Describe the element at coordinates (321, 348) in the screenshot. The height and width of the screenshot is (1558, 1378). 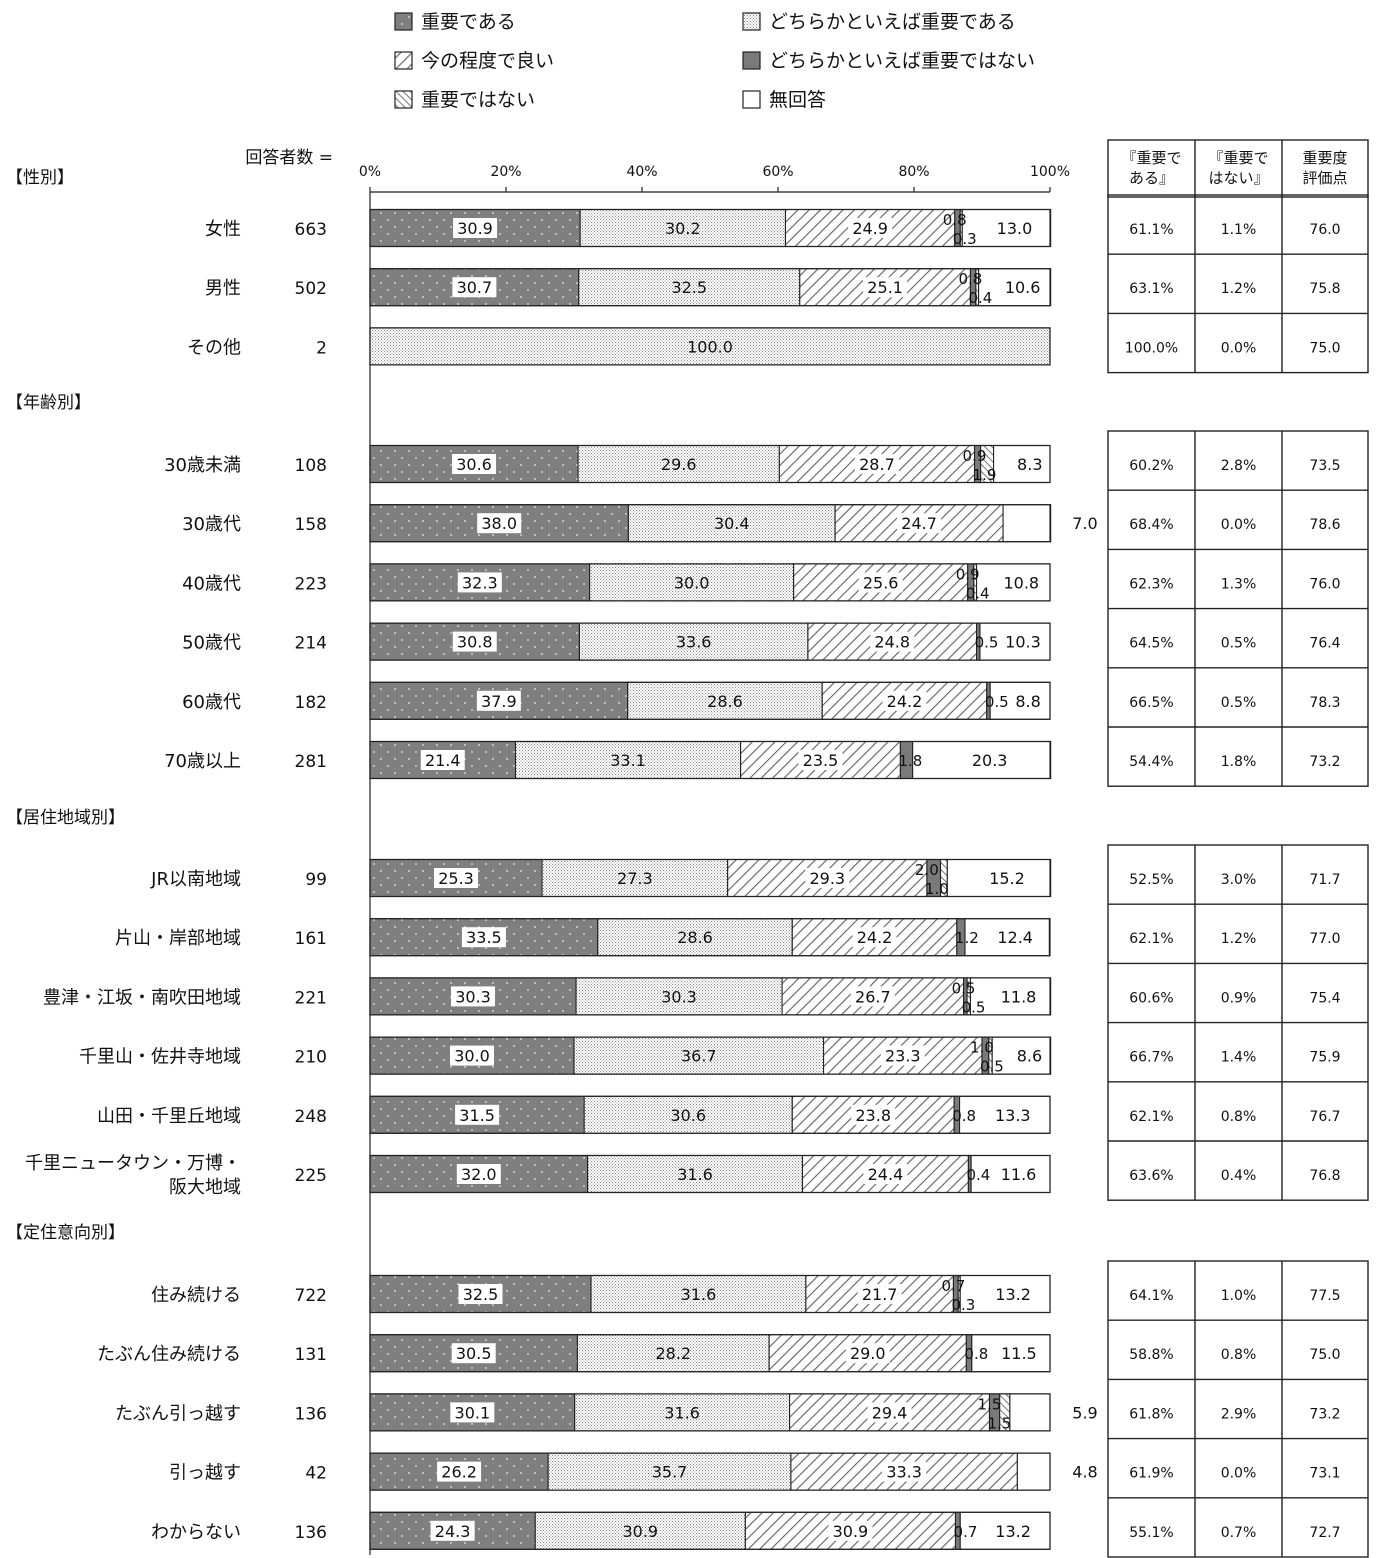
I see `respondent-count: 2` at that location.